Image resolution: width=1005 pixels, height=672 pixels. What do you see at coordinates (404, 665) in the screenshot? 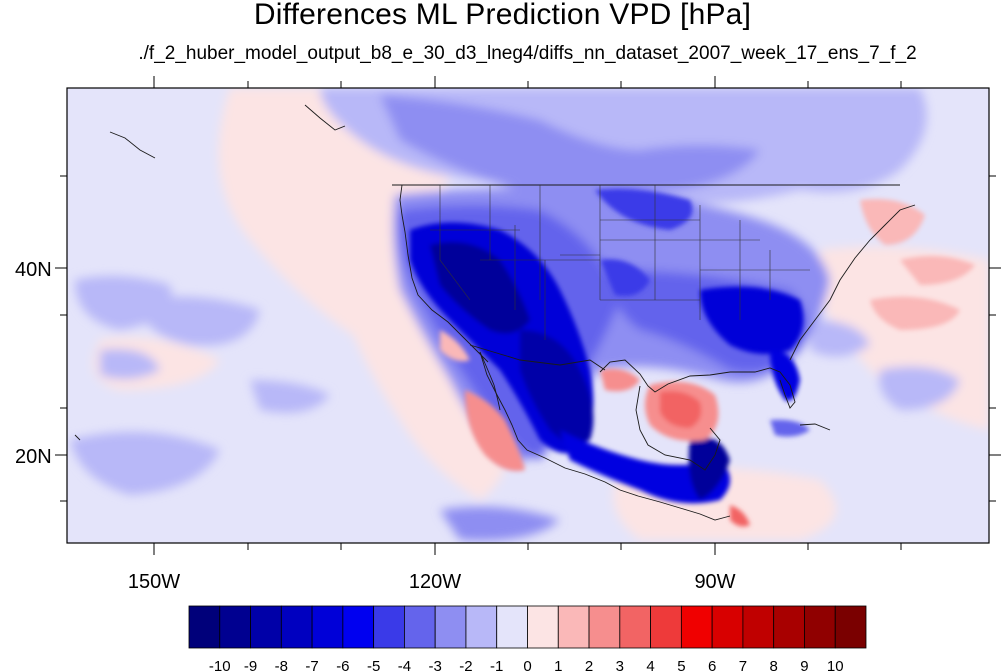
I see `colorbar-tick-label: -4` at bounding box center [404, 665].